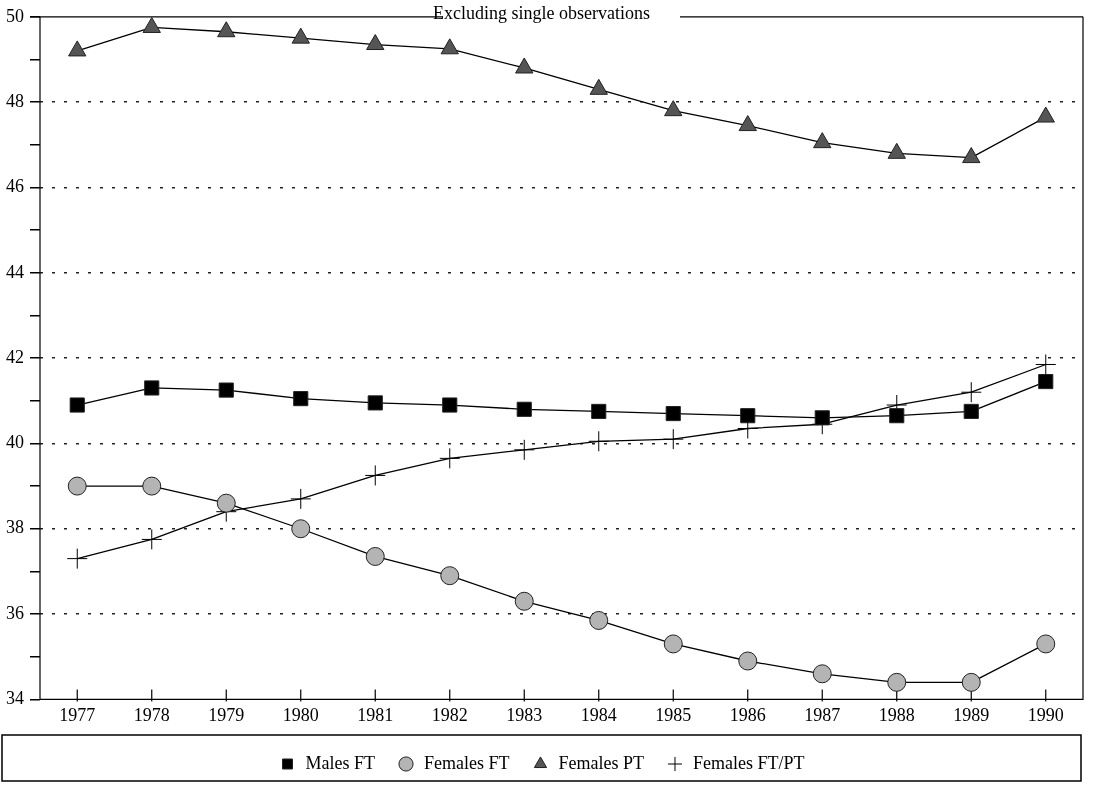 The width and height of the screenshot is (1095, 793). Describe the element at coordinates (541, 12) in the screenshot. I see `chart-title: Excluding single observations` at that location.